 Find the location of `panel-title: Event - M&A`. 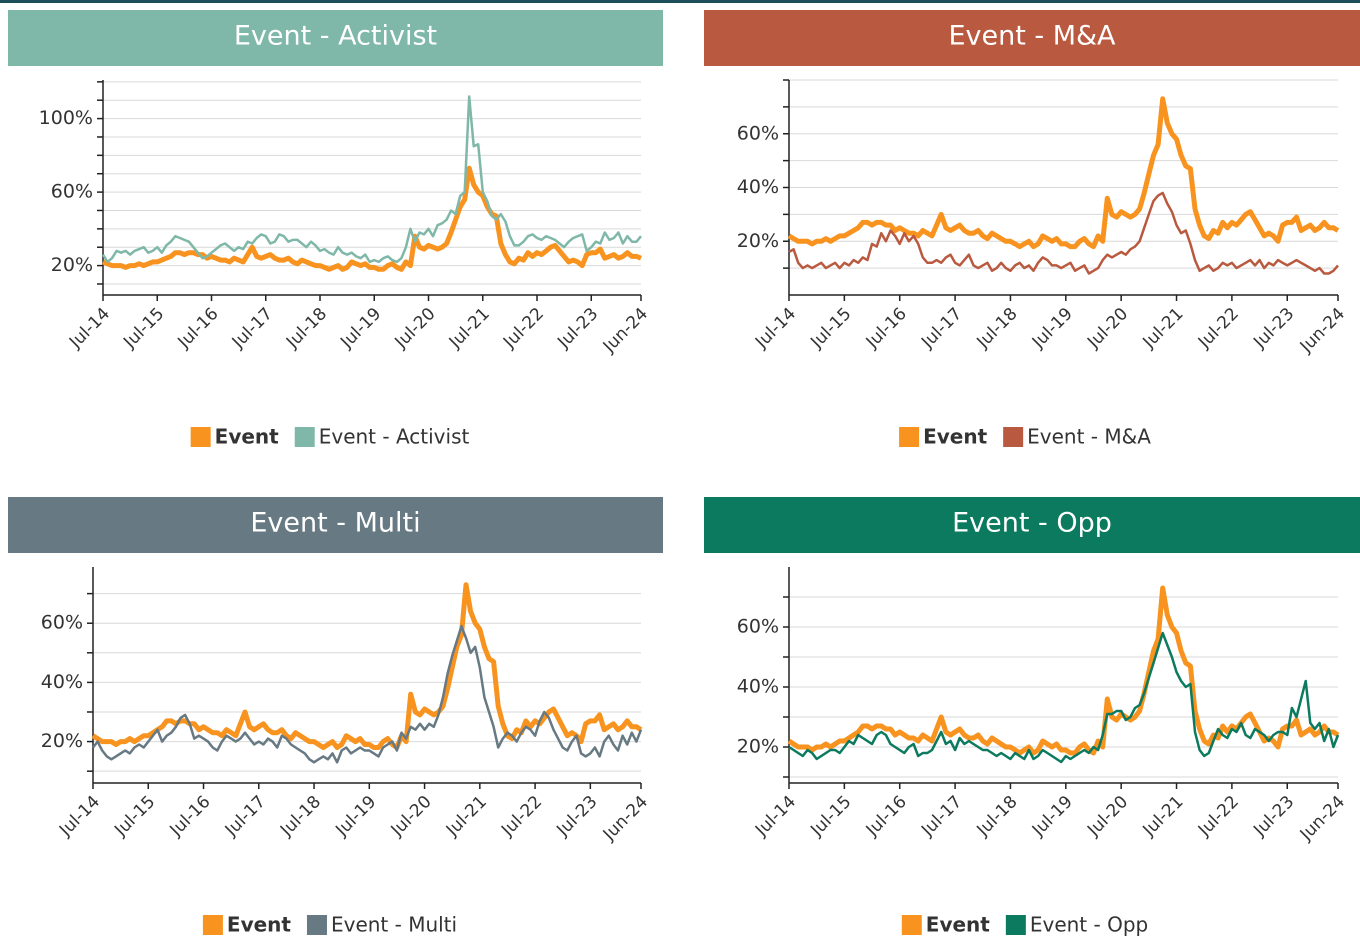

panel-title: Event - M&A is located at coordinates (1032, 36).